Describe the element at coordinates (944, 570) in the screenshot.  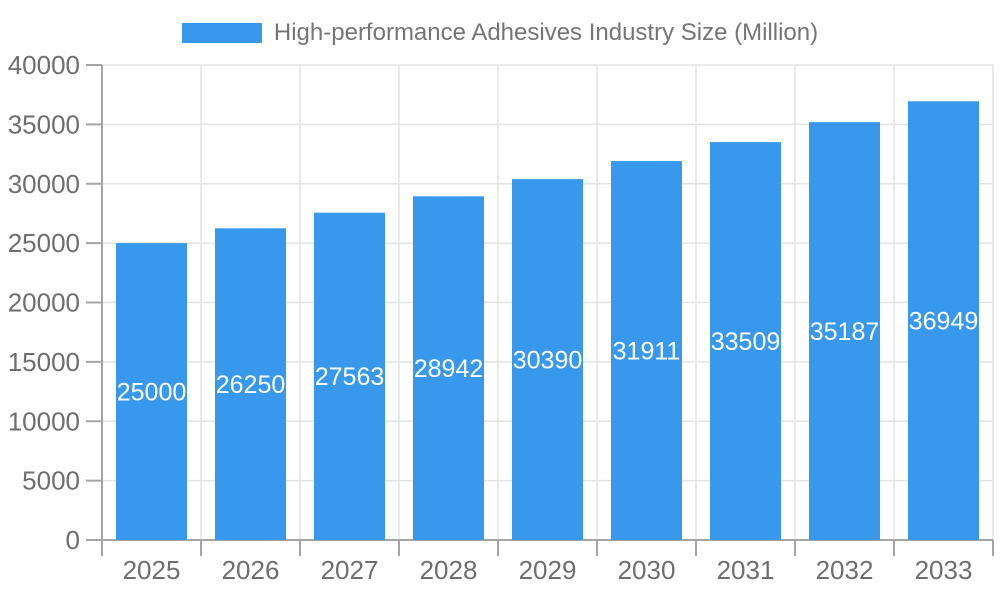
I see `x-tick-label: 2033` at that location.